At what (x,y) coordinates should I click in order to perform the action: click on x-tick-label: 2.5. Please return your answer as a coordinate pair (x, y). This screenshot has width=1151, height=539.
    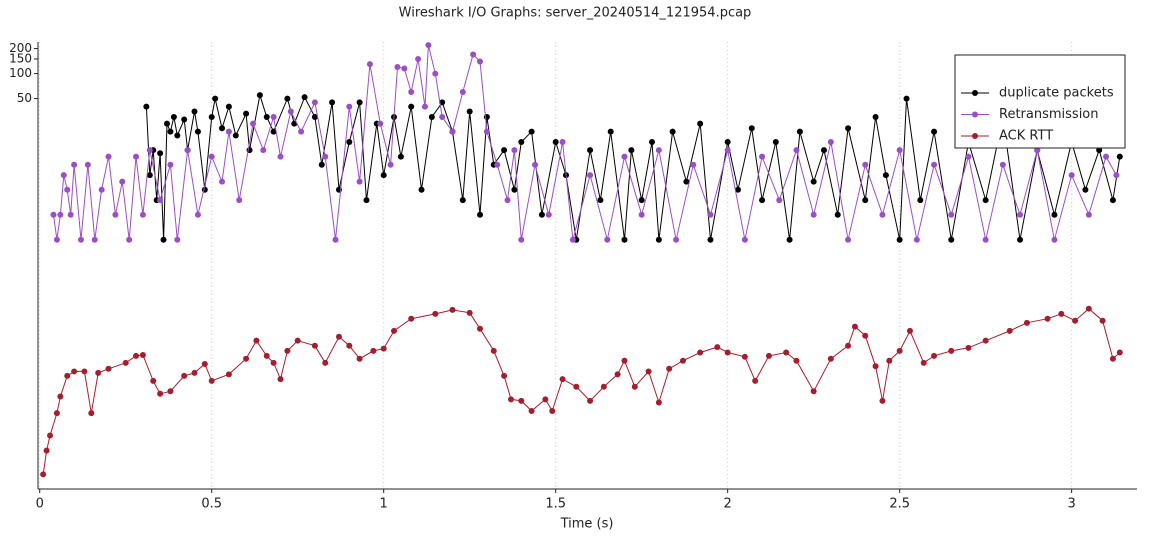
    Looking at the image, I should click on (899, 504).